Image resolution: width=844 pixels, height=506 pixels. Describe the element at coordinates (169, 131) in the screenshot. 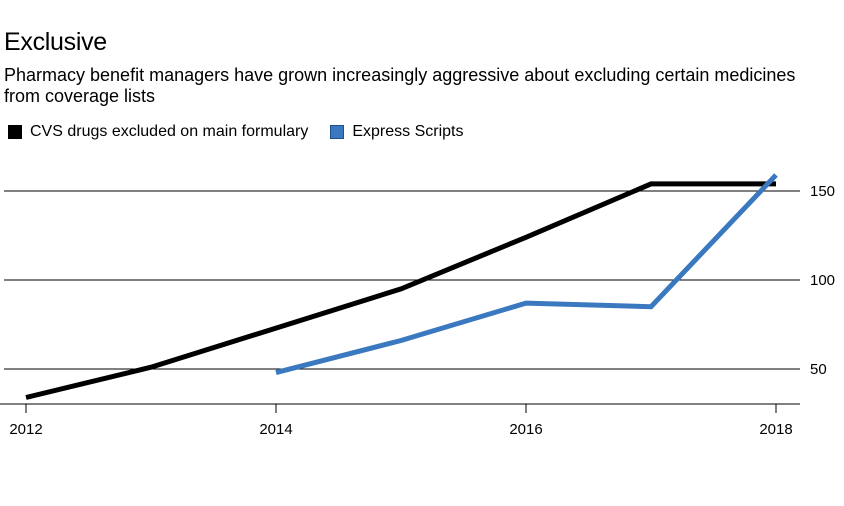

I see `legend-label-cvs: CVS drugs excluded on main formulary` at that location.